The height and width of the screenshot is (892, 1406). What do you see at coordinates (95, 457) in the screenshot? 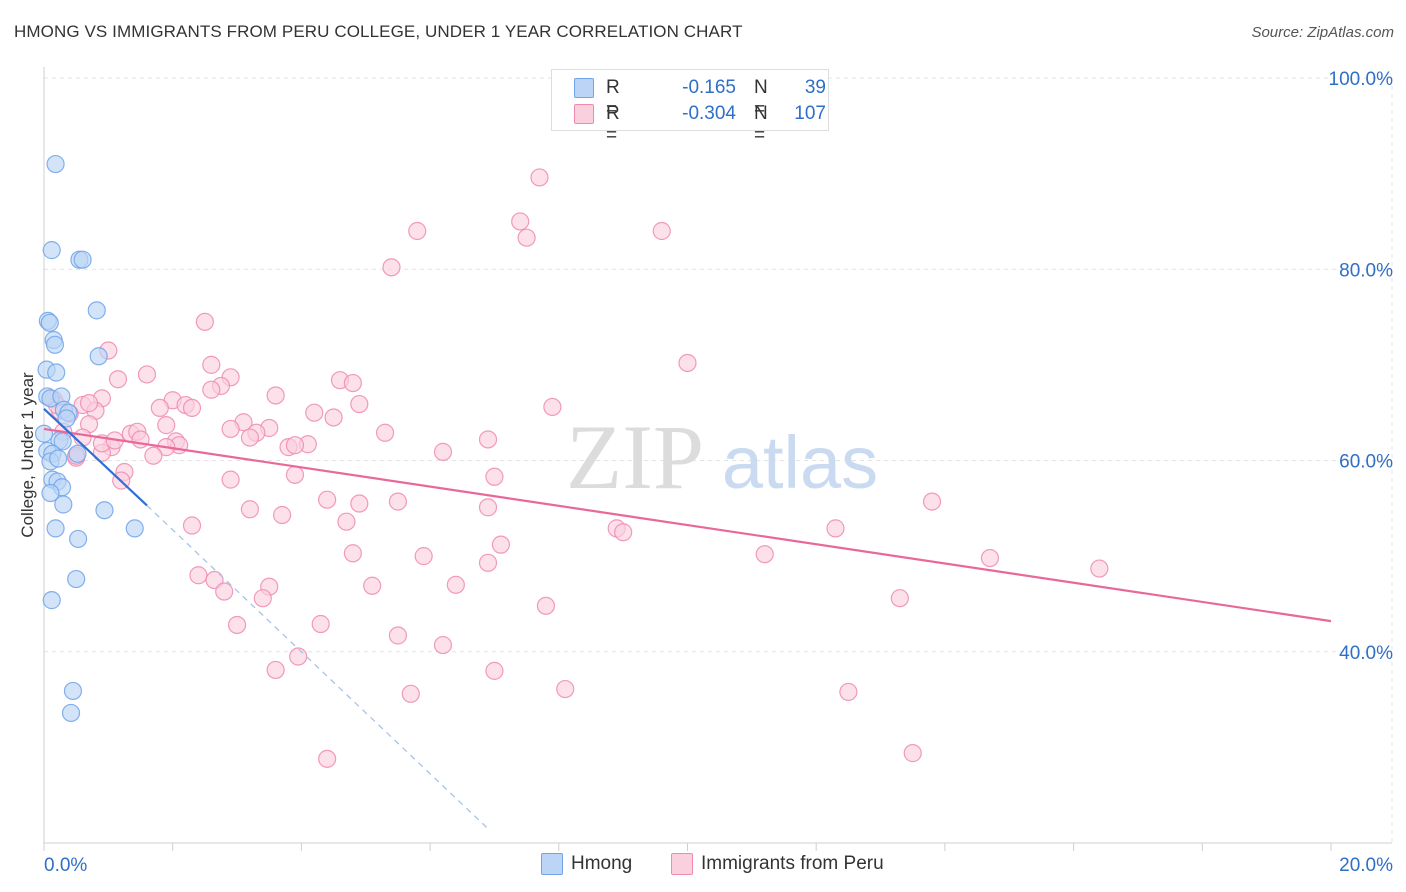
I see `hmong-trend-line` at bounding box center [95, 457].